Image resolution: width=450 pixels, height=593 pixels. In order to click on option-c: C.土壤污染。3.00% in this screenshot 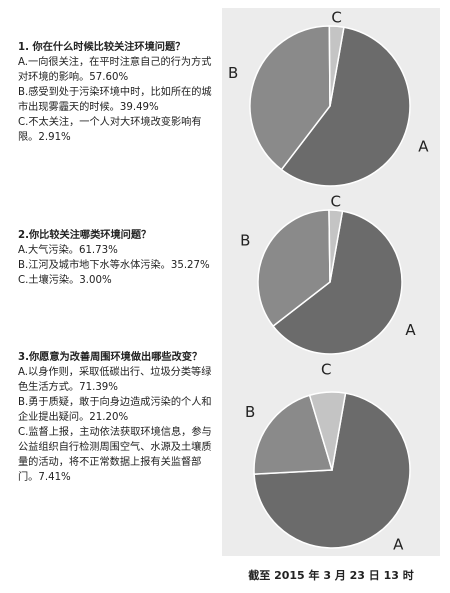, I will do `click(65, 280)`.